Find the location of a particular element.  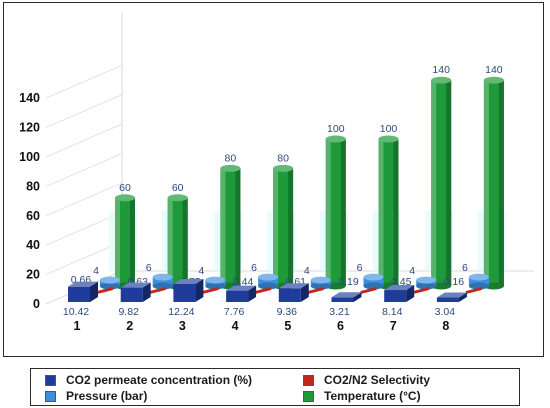

y-tick-label: 60 is located at coordinates (33, 216).